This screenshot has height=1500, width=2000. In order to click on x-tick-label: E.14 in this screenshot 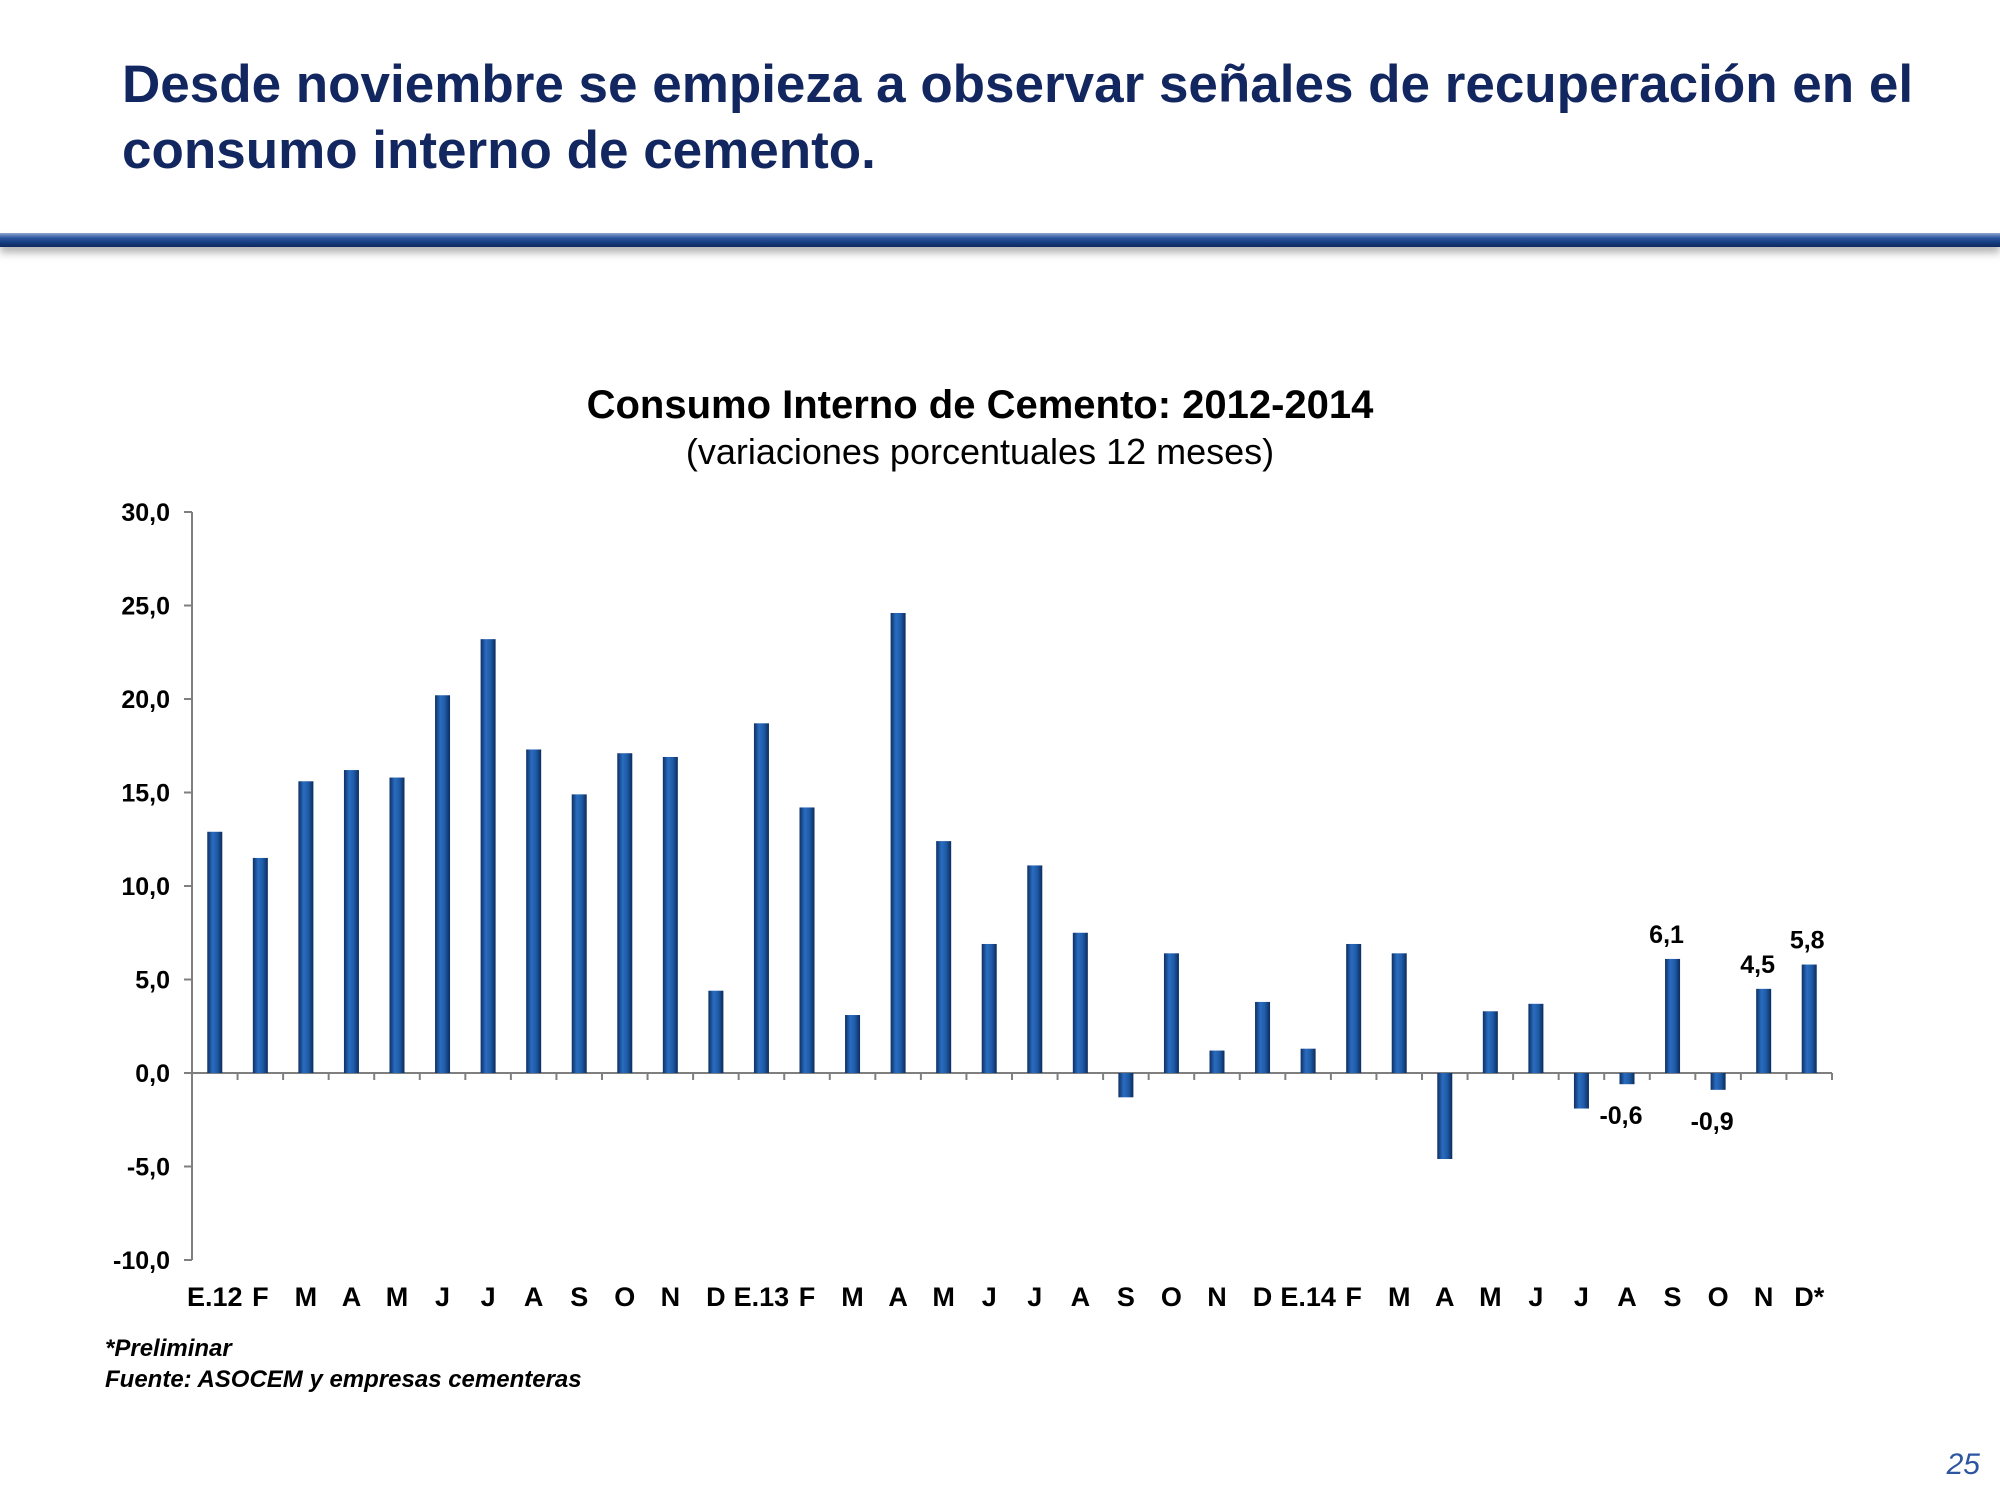, I will do `click(1308, 1297)`.